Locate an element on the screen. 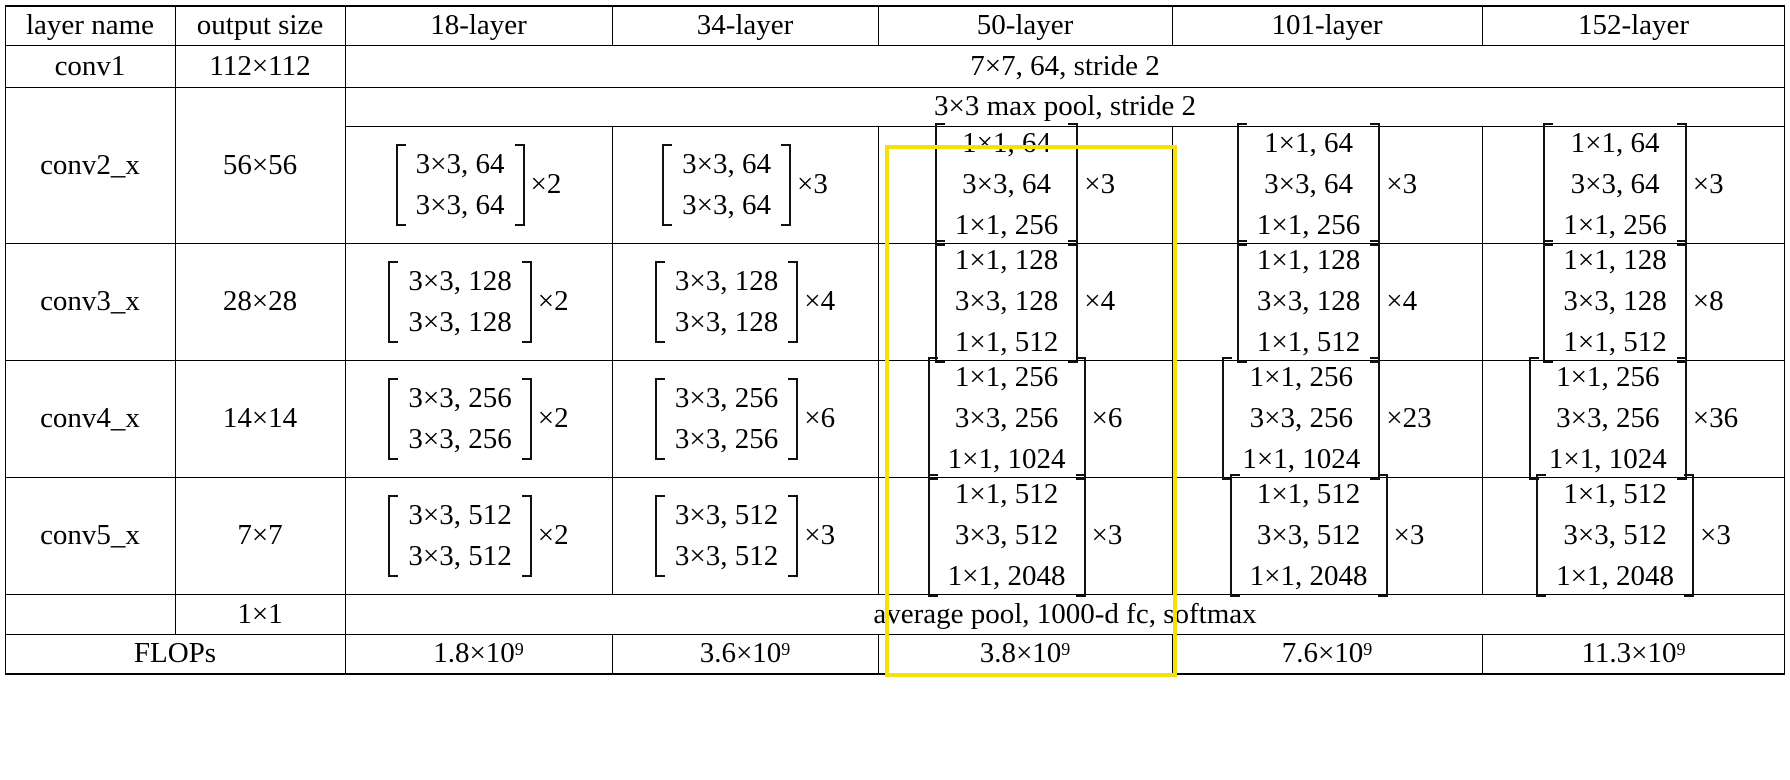 Image resolution: width=1790 pixels, height=780 pixels. block-rows: 1×1, 64 3×3, 64 1×1, 256 is located at coordinates (1614, 184).